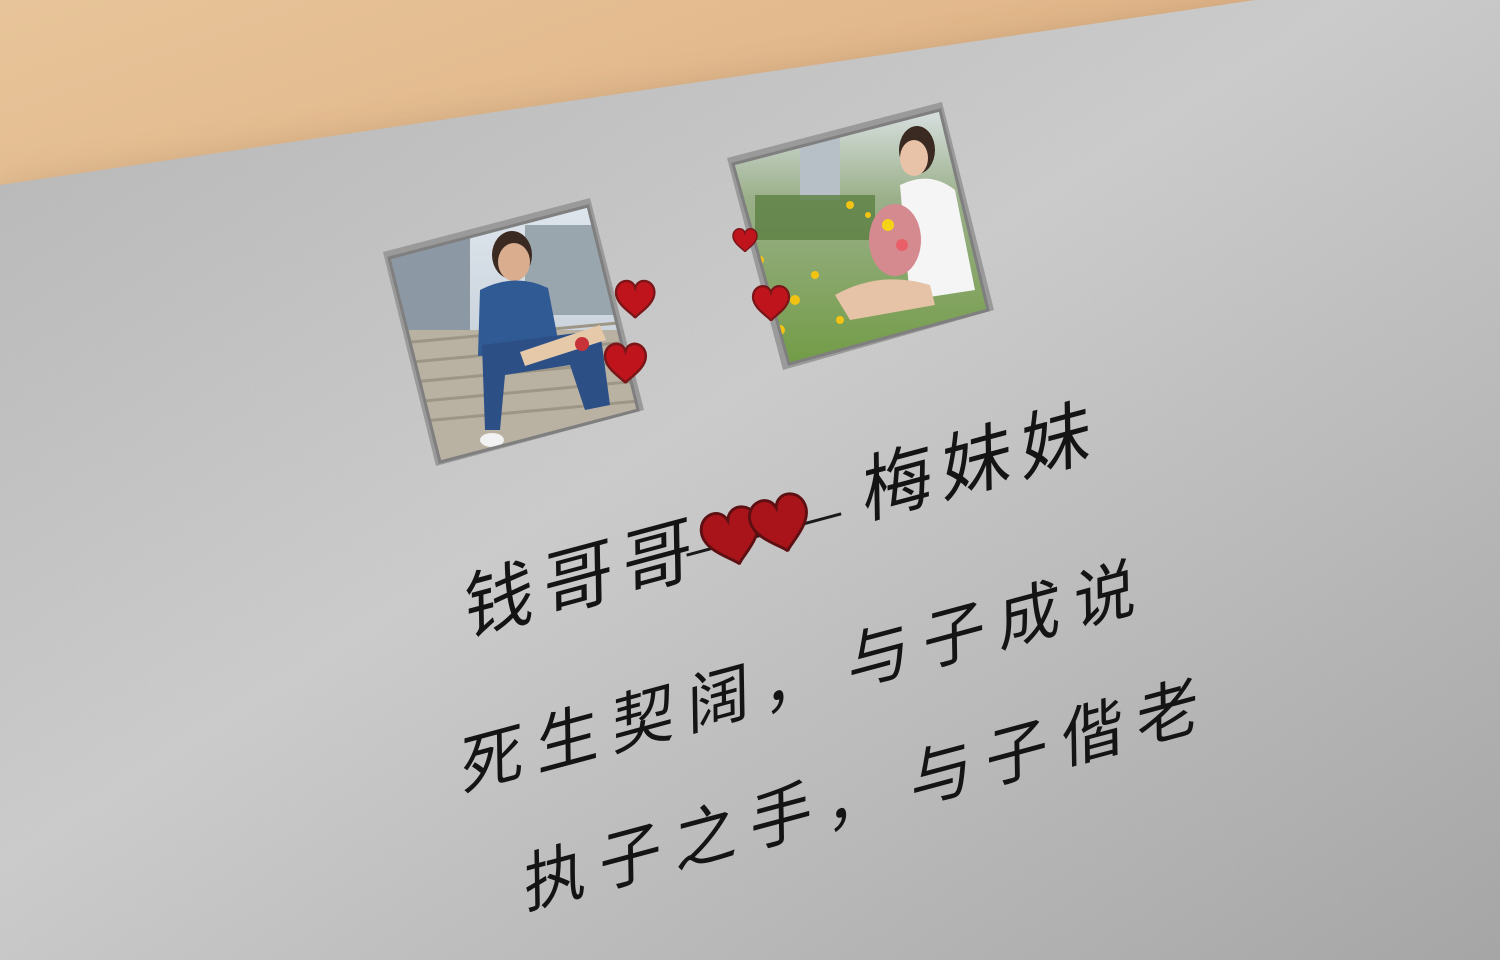 This screenshot has width=1500, height=960. Describe the element at coordinates (860, 236) in the screenshot. I see `photo-right` at that location.